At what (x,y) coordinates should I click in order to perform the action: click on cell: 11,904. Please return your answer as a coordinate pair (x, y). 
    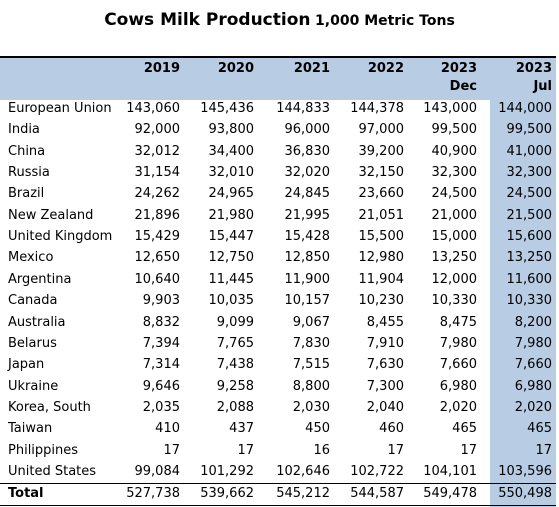
    Looking at the image, I should click on (381, 279).